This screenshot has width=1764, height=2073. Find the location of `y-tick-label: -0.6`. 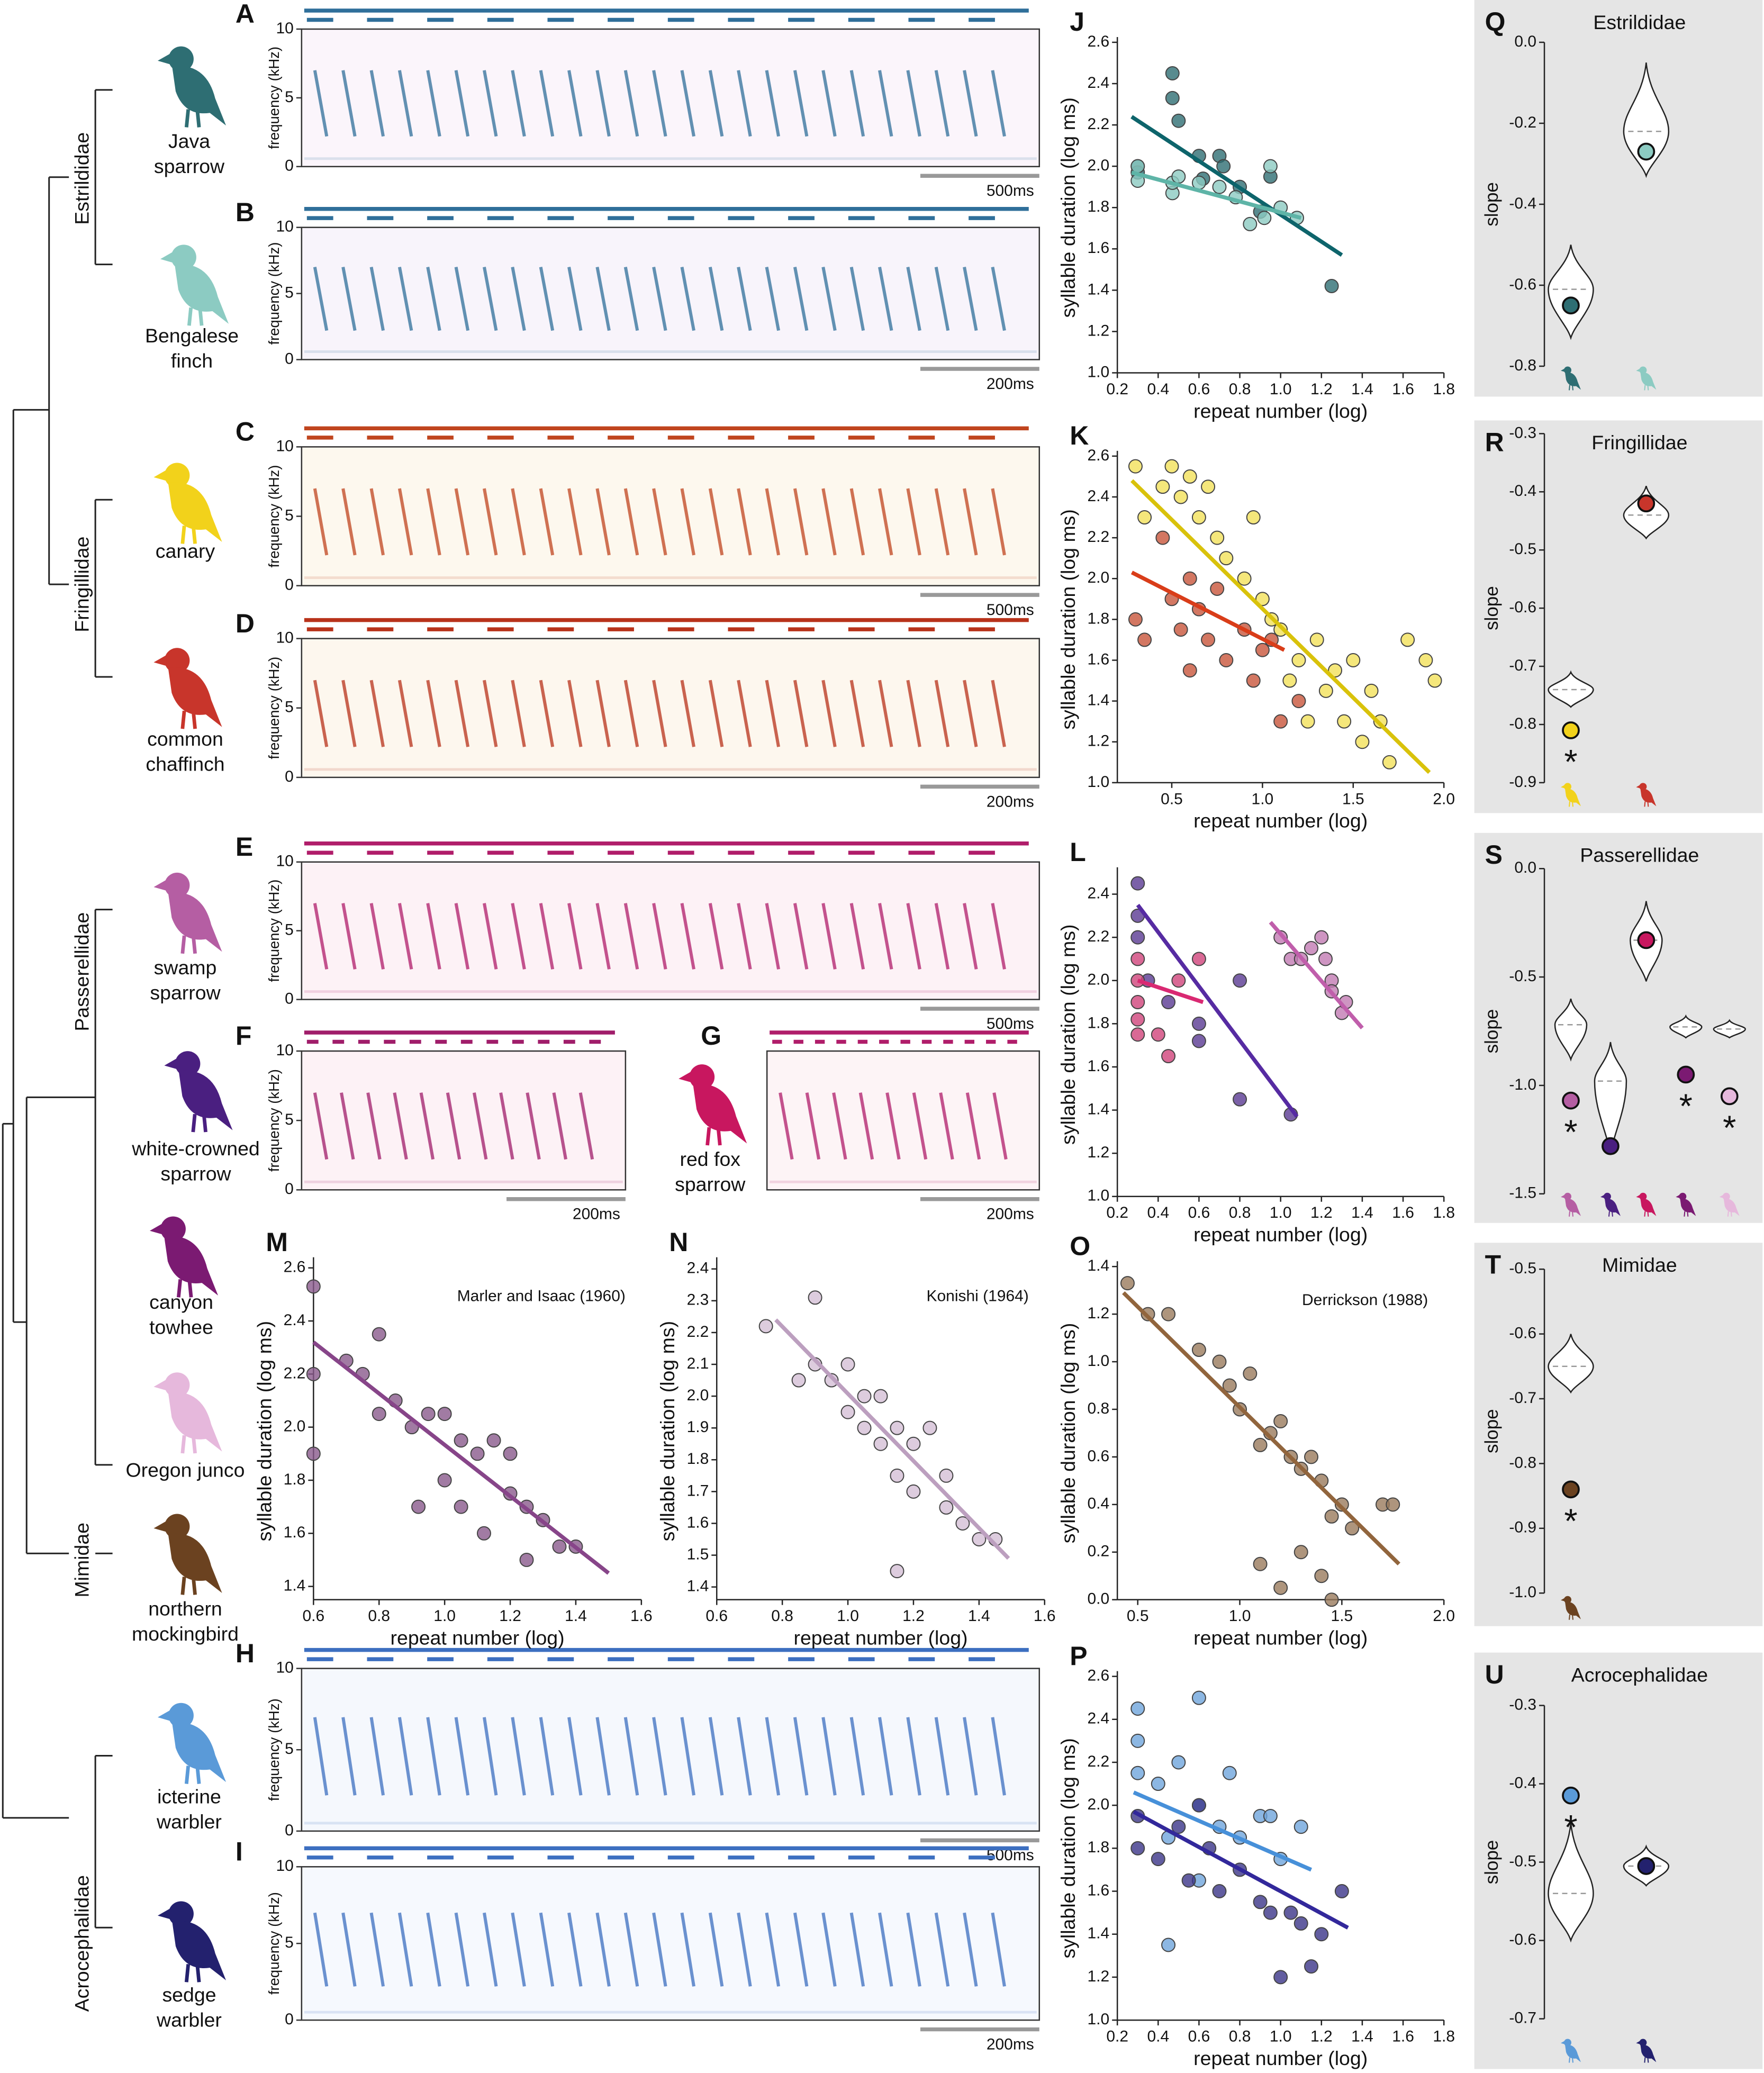

y-tick-label: -0.6 is located at coordinates (1522, 607).